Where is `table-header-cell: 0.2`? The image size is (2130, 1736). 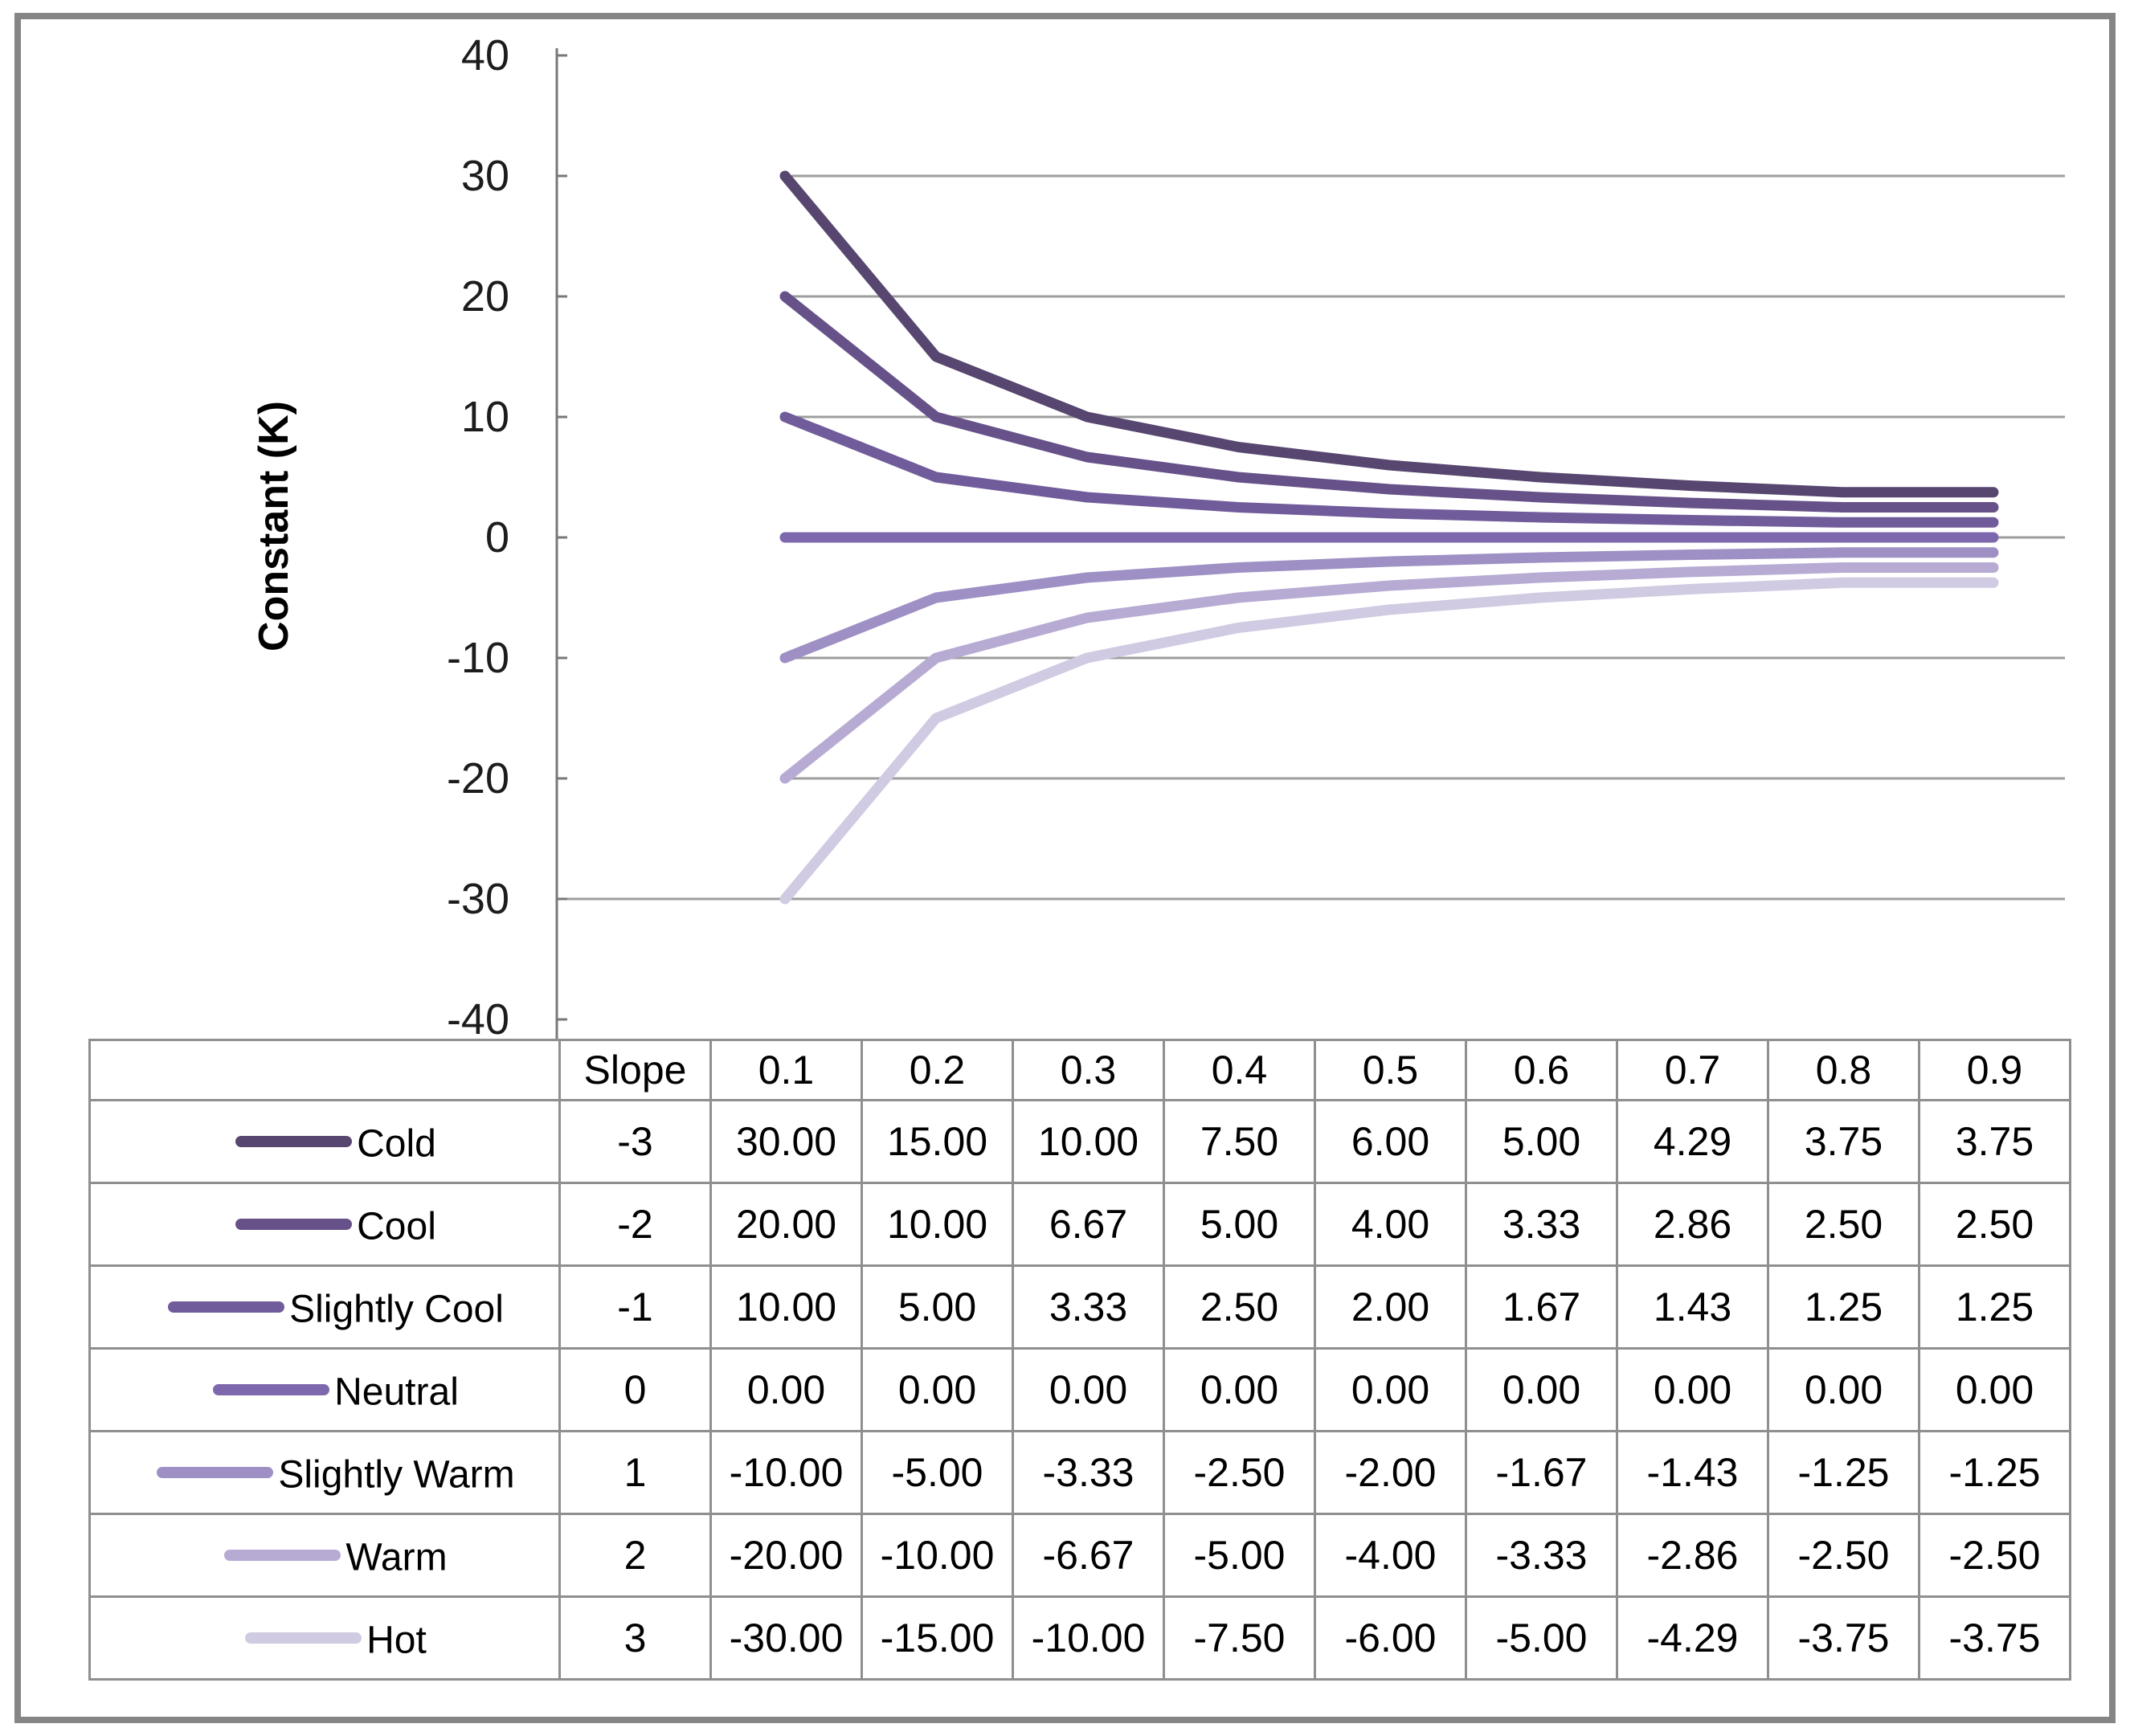 table-header-cell: 0.2 is located at coordinates (937, 1070).